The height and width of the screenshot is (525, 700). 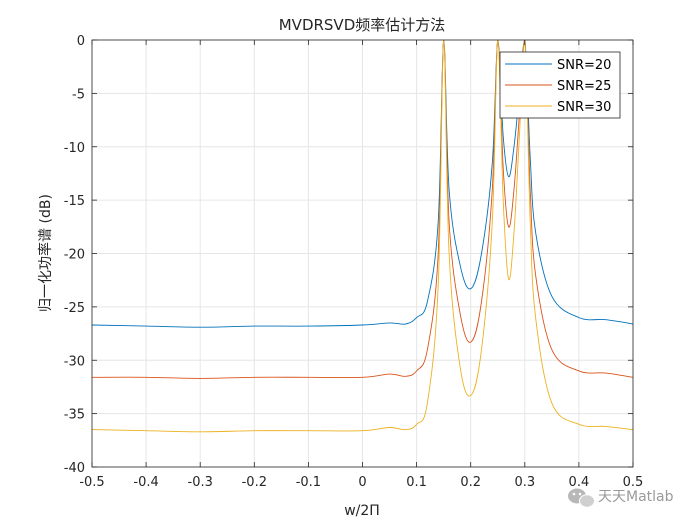 I want to click on watermark: 天天Matlab, so click(x=621, y=498).